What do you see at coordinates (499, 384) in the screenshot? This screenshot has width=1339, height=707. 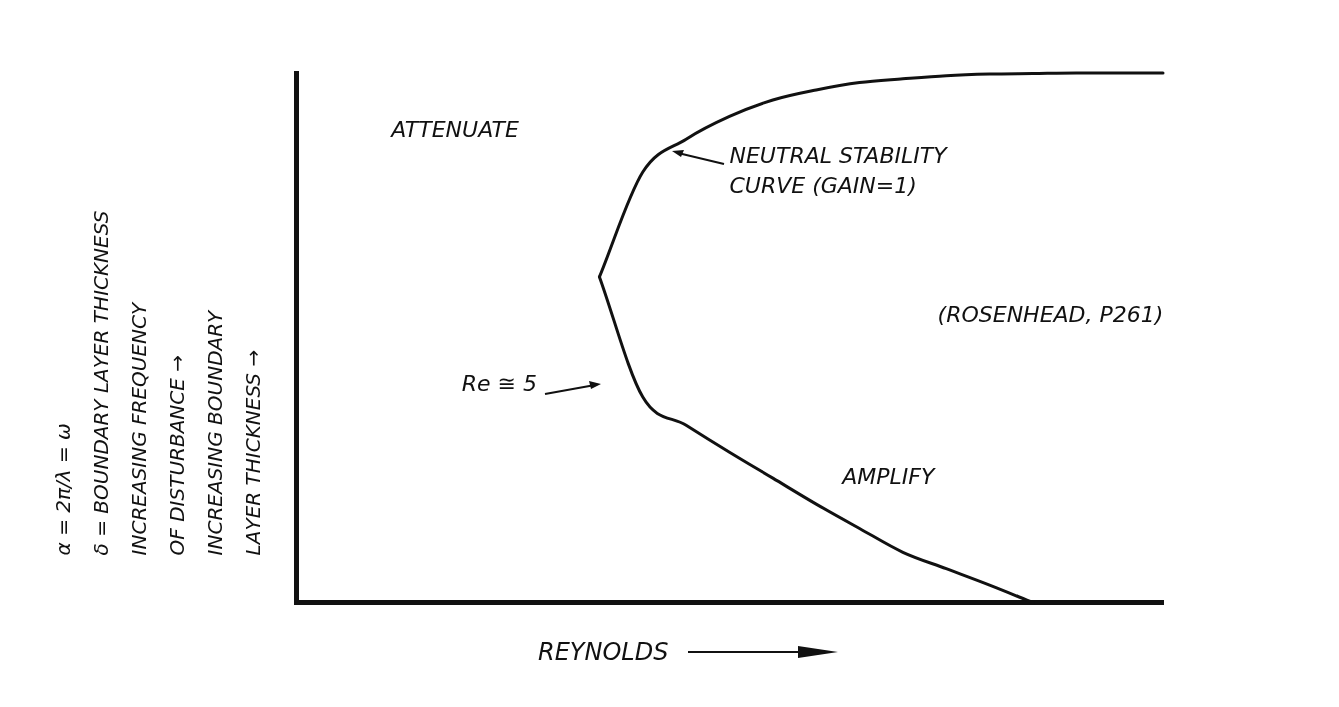 I see `annotation: Re ≅ 5` at bounding box center [499, 384].